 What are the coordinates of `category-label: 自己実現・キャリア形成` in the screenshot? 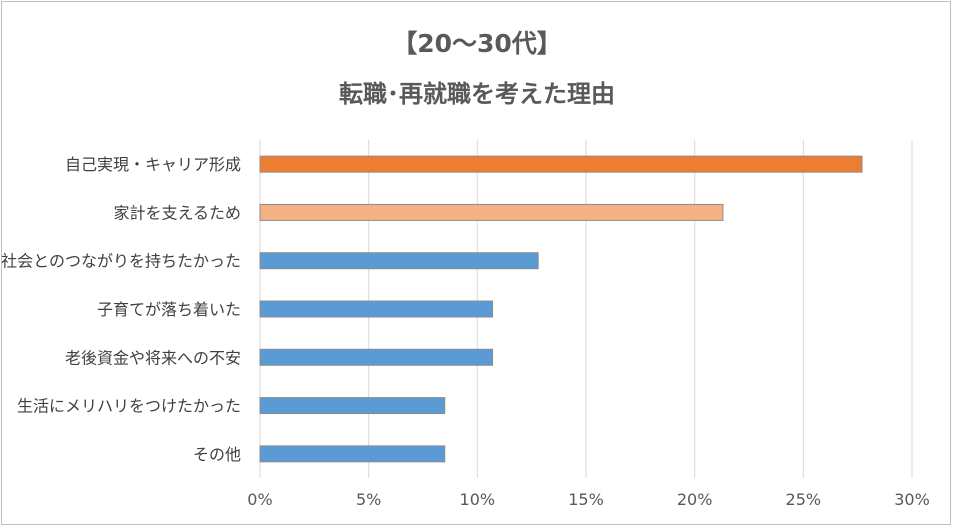 It's located at (153, 164).